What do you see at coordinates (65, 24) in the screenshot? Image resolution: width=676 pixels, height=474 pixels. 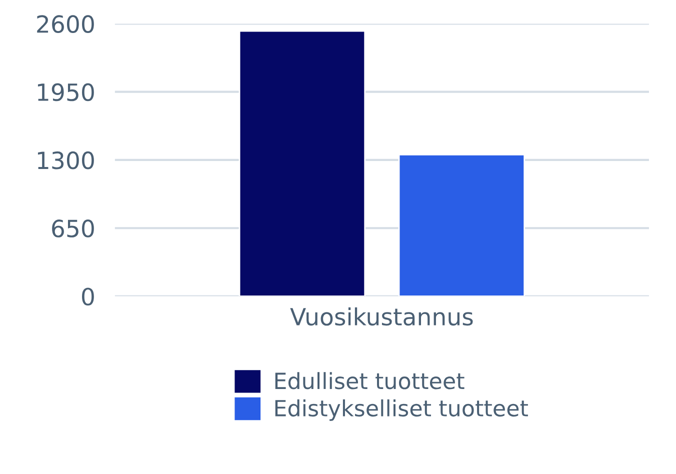 I see `y-tick-label: 2600` at bounding box center [65, 24].